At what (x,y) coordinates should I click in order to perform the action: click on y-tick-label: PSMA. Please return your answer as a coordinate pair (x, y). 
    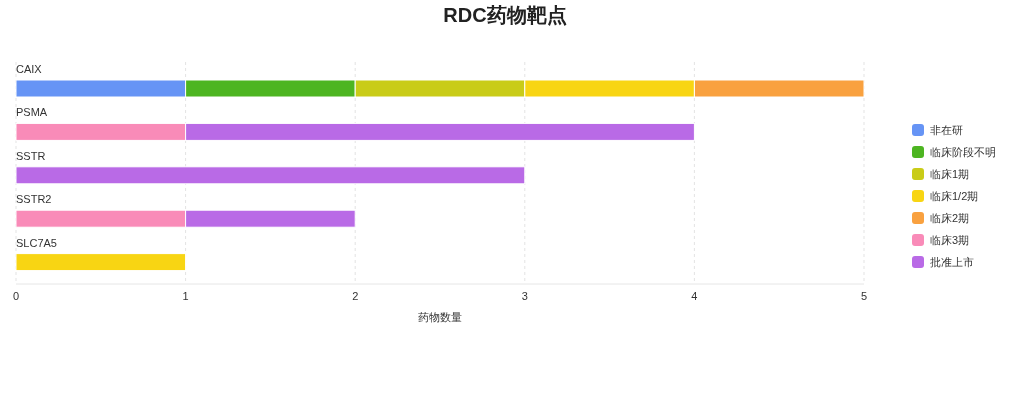
    Looking at the image, I should click on (32, 112).